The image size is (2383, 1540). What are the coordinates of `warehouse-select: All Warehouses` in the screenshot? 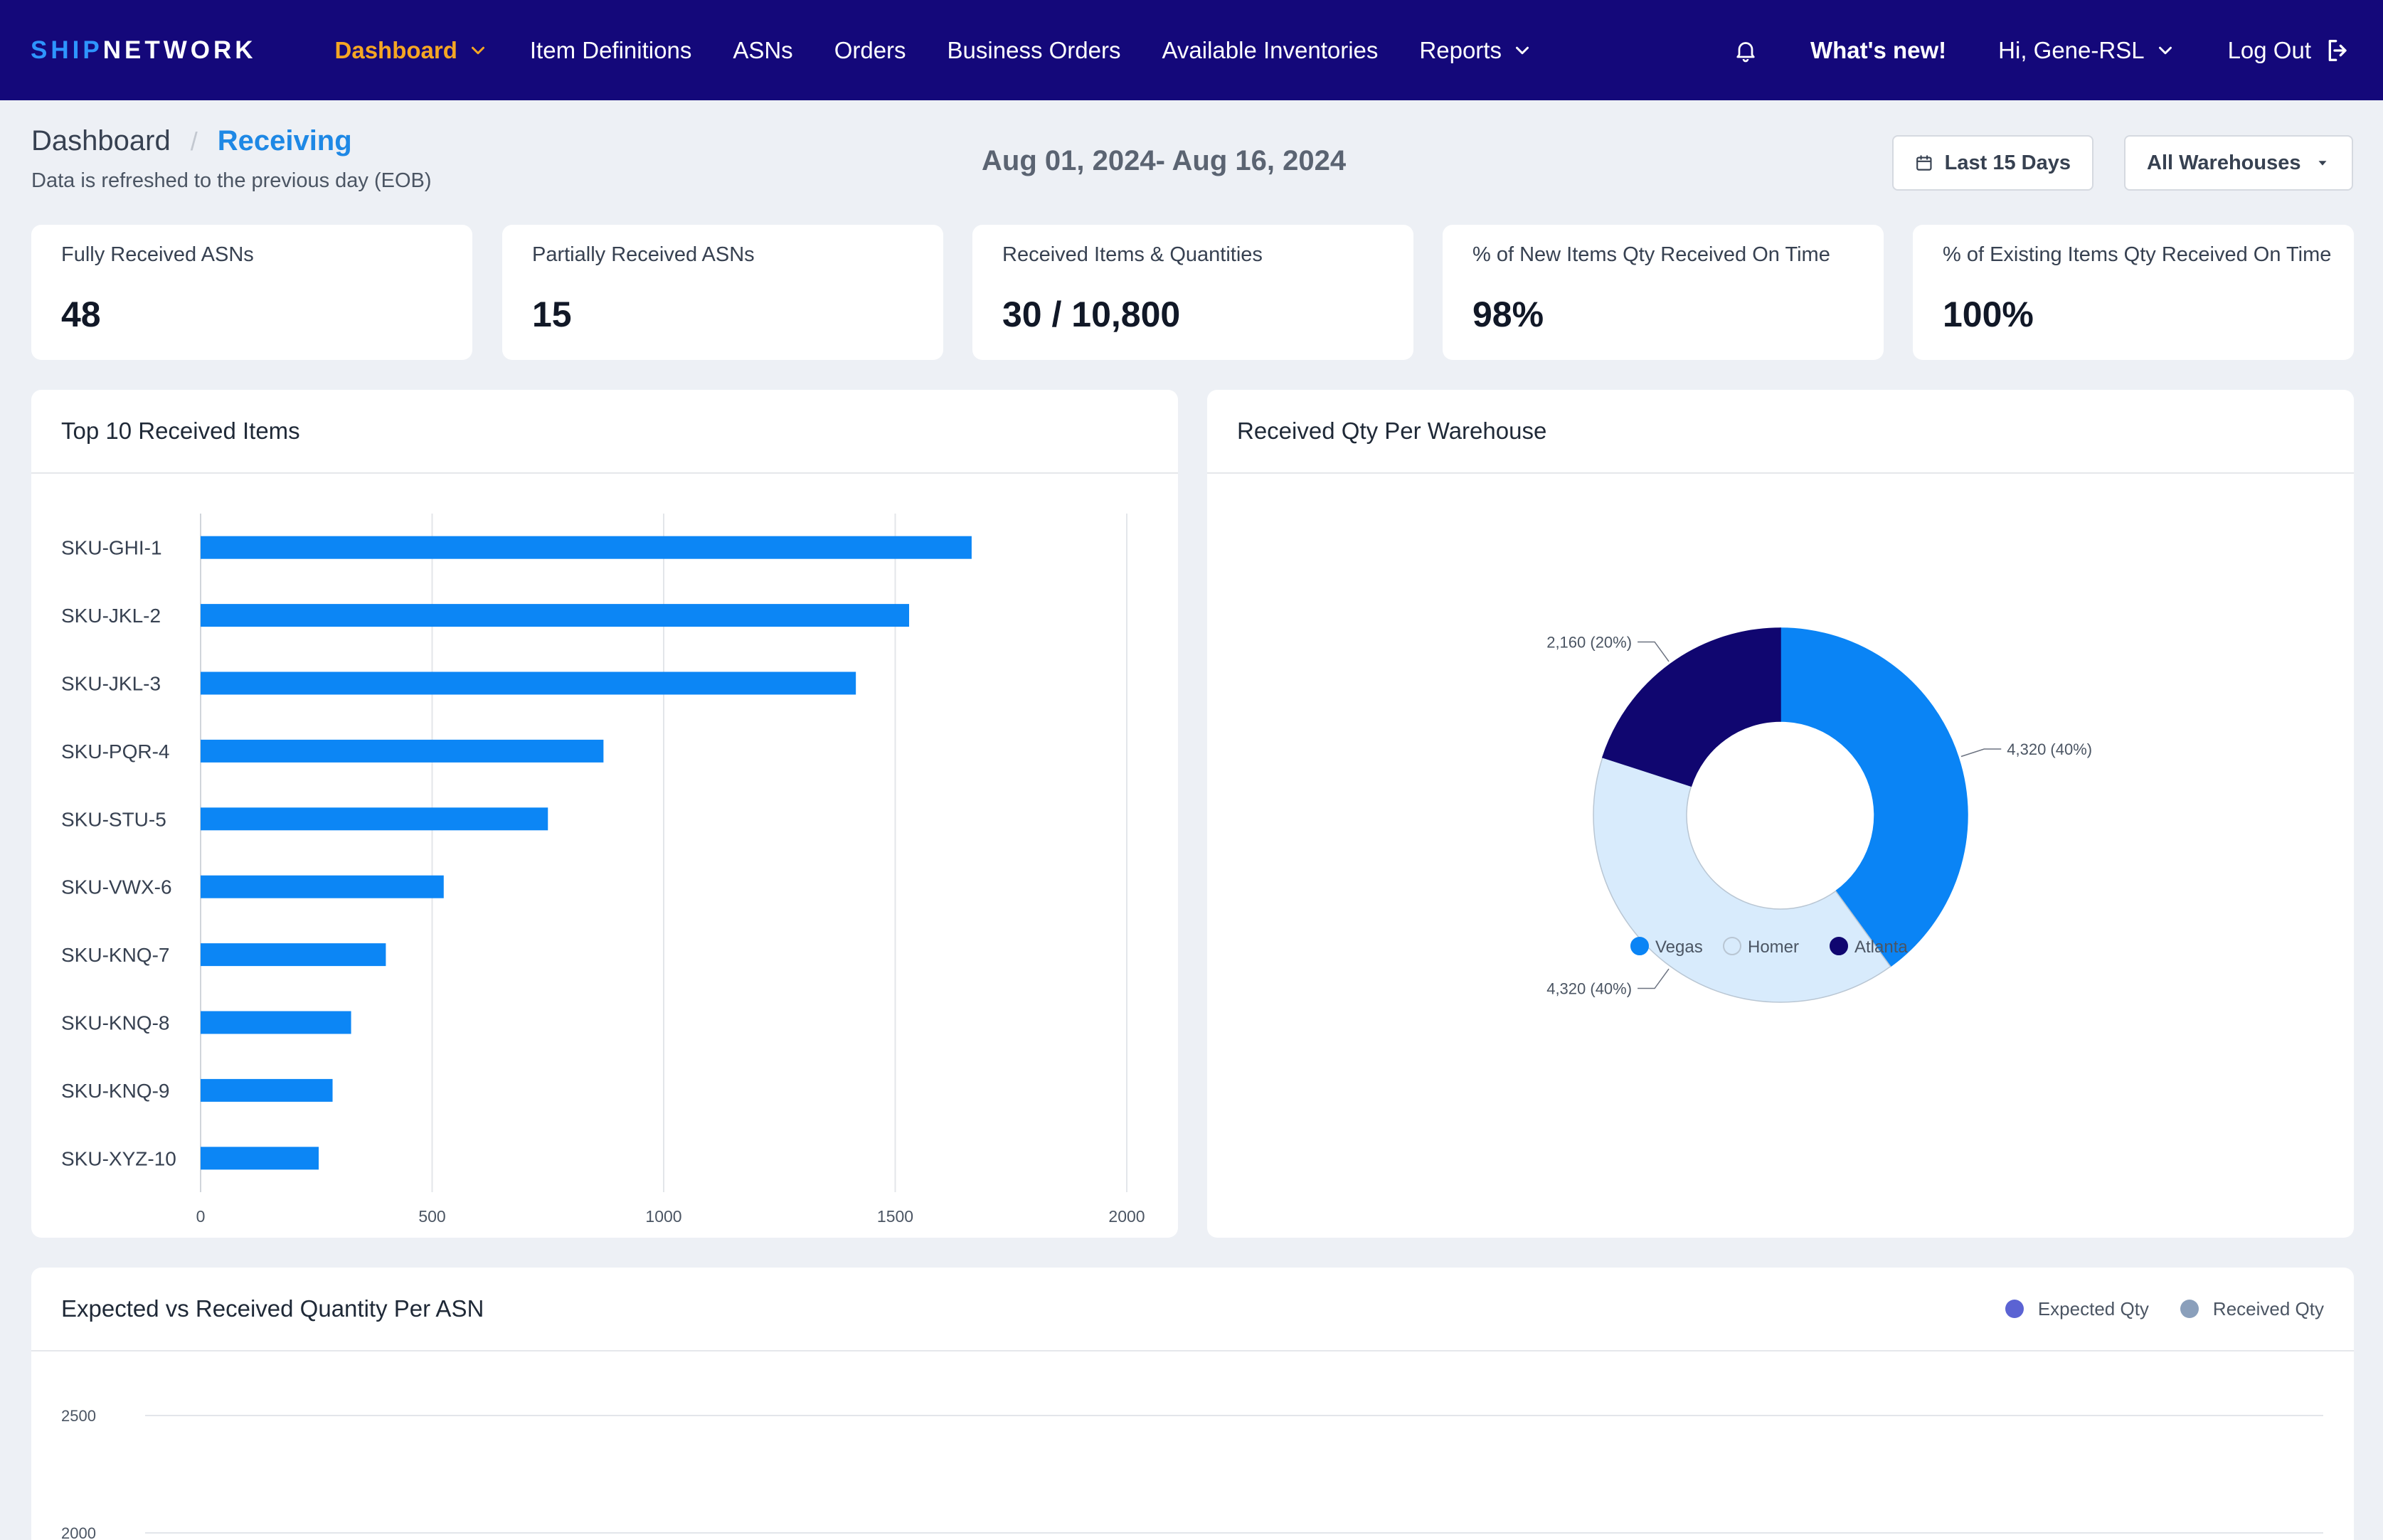 It's located at (2238, 163).